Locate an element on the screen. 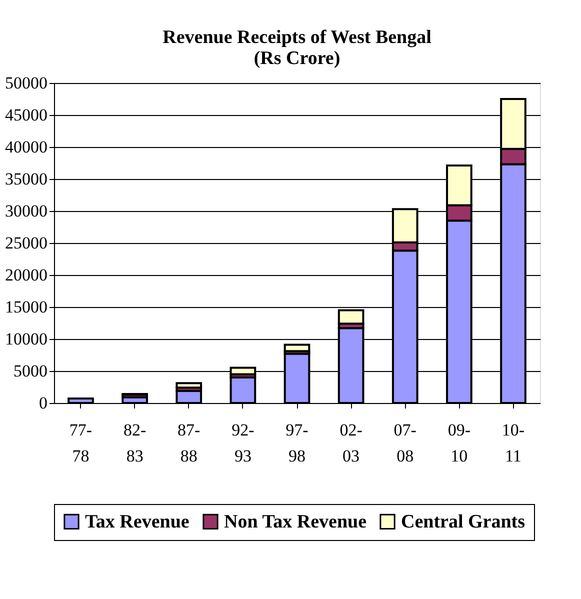 The height and width of the screenshot is (599, 581). text: (Rs Crore) is located at coordinates (297, 58).